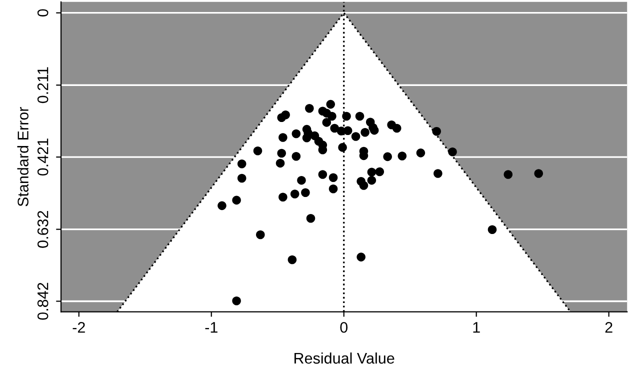 The height and width of the screenshot is (378, 629). What do you see at coordinates (211, 327) in the screenshot?
I see `x-tick-label: -1` at bounding box center [211, 327].